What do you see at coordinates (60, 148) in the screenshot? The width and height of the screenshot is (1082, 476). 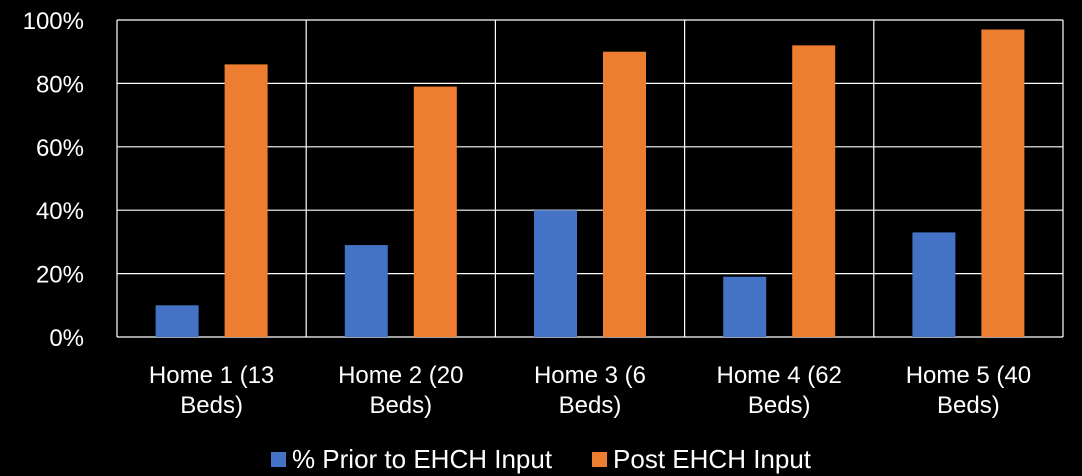 I see `y-tick-label: 60%` at bounding box center [60, 148].